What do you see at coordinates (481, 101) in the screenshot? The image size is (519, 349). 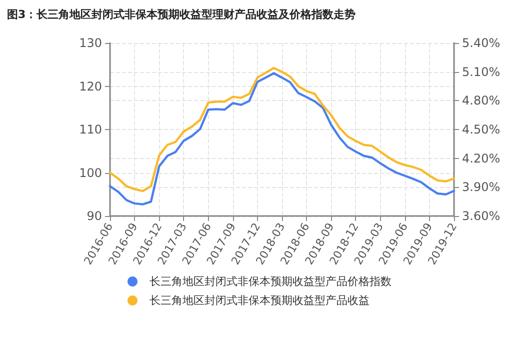 I see `y2-tick-label: 4.80%` at bounding box center [481, 101].